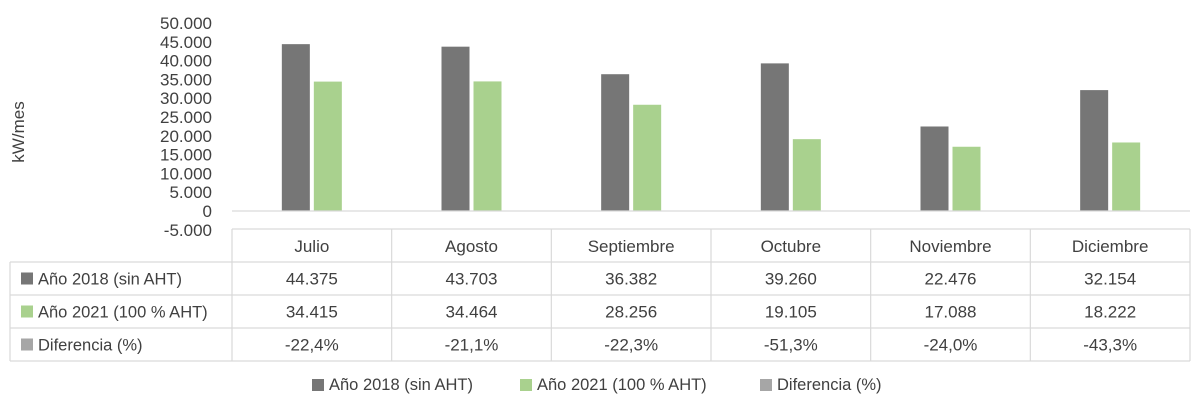 The image size is (1200, 408). What do you see at coordinates (966, 178) in the screenshot?
I see `bar-2021-noviembre` at bounding box center [966, 178].